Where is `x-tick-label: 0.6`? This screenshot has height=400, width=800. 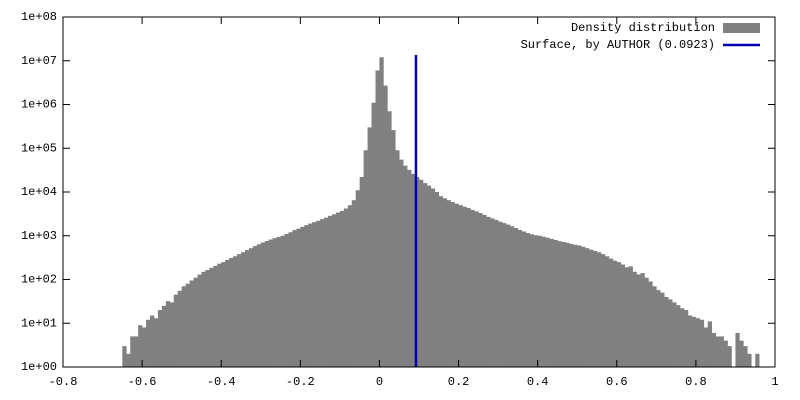 x-tick-label: 0.6 is located at coordinates (617, 382).